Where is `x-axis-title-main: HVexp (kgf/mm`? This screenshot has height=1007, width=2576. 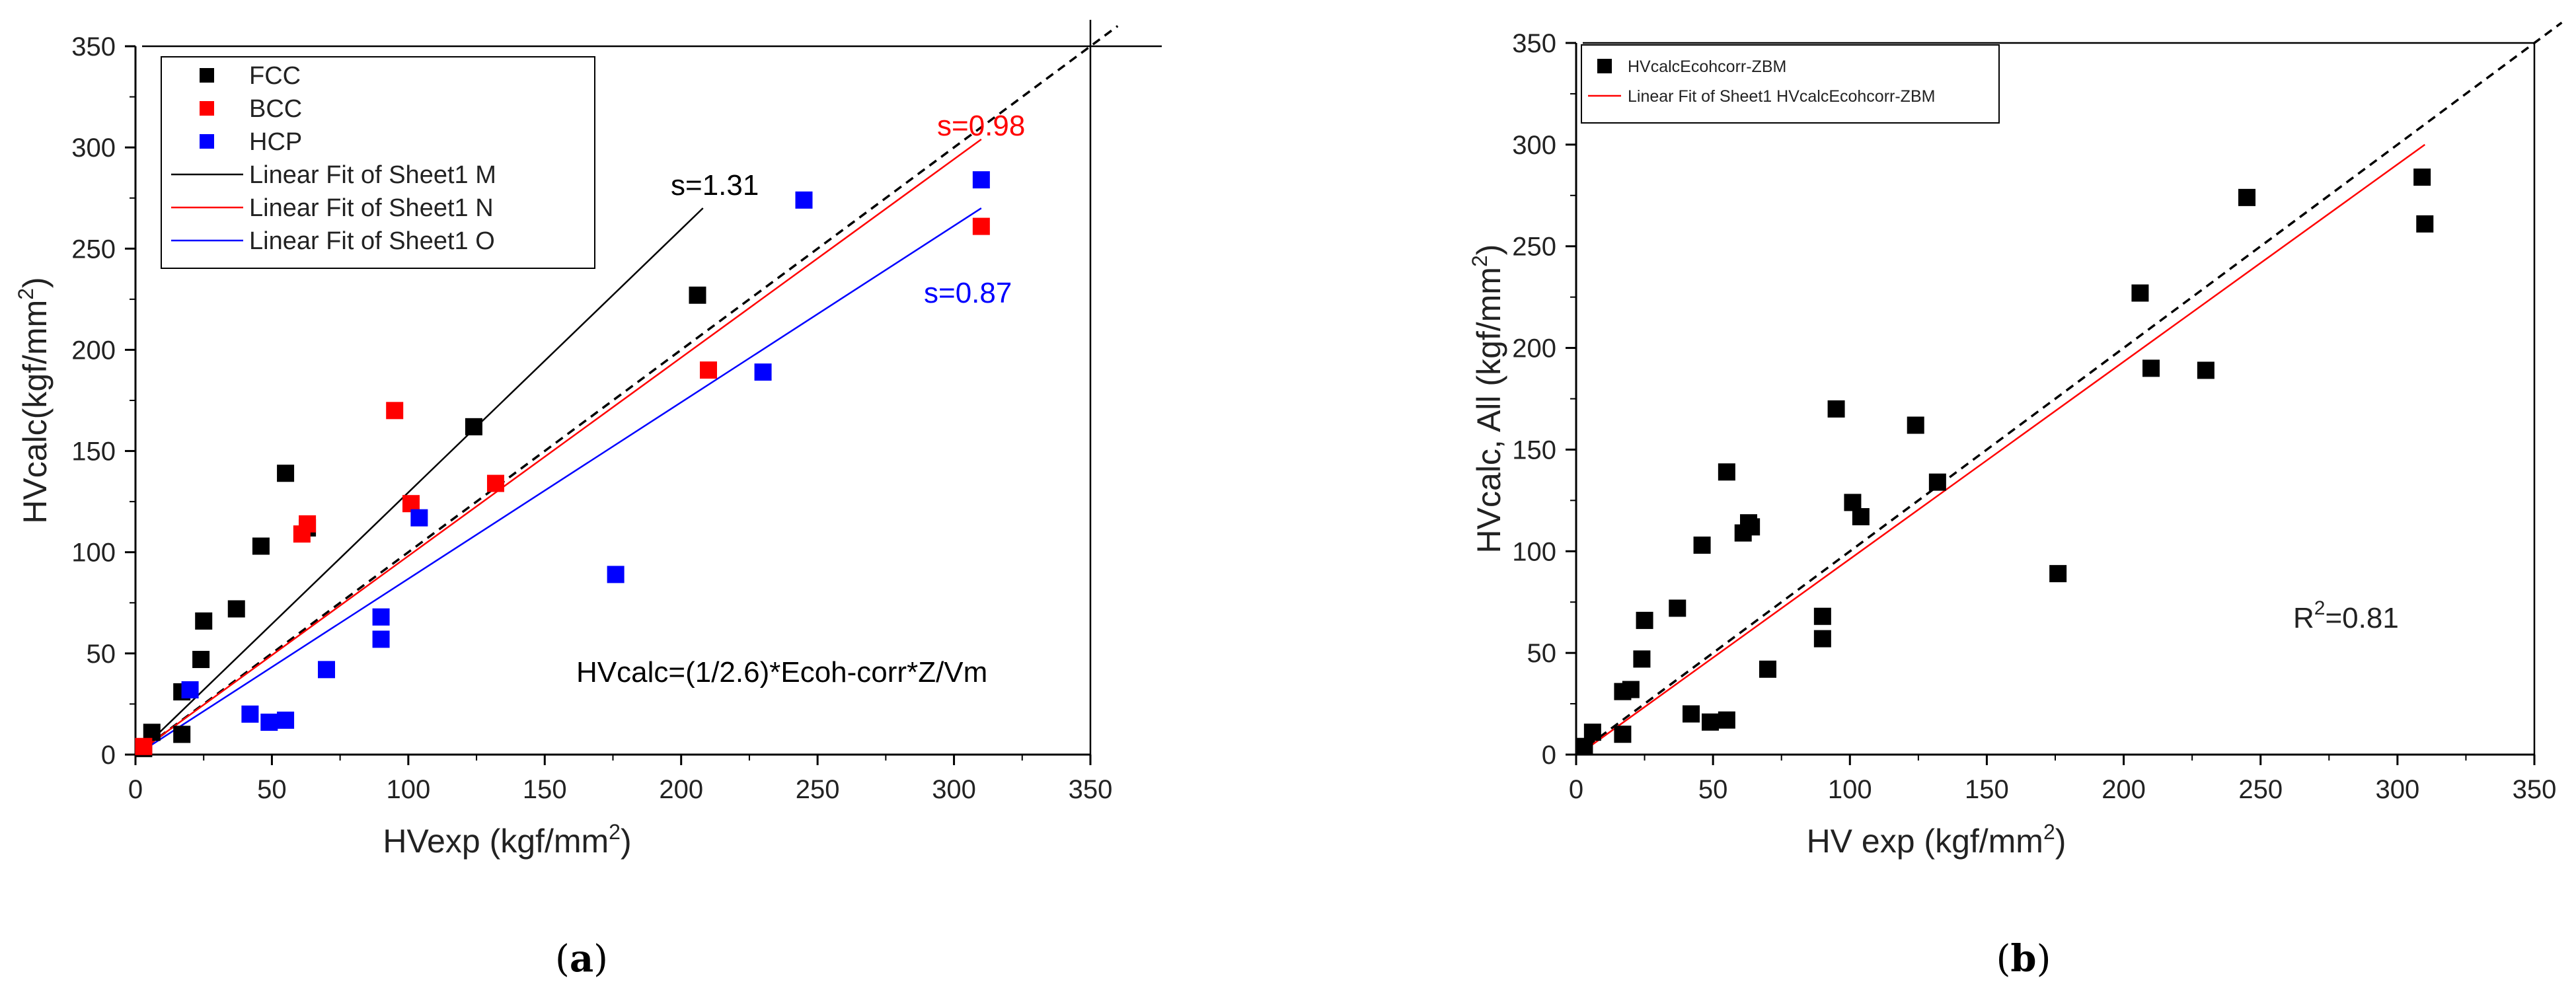
x-axis-title-main: HVexp (kgf/mm is located at coordinates (496, 841).